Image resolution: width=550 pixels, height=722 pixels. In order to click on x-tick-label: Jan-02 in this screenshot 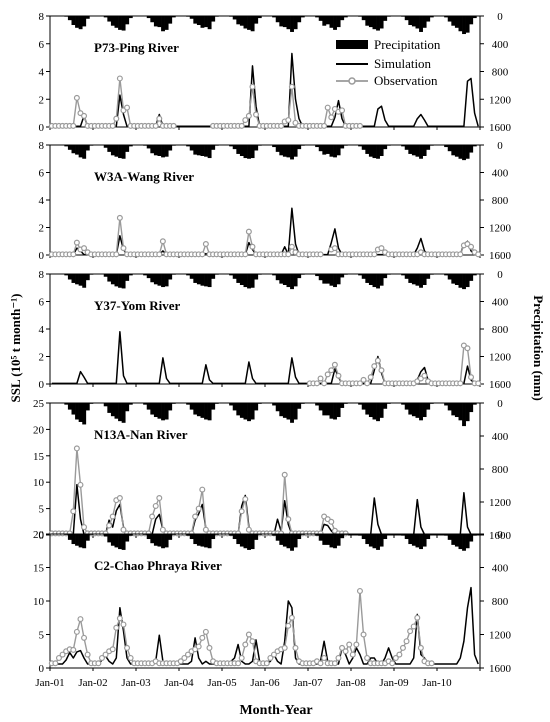, I will do `click(92, 683)`.